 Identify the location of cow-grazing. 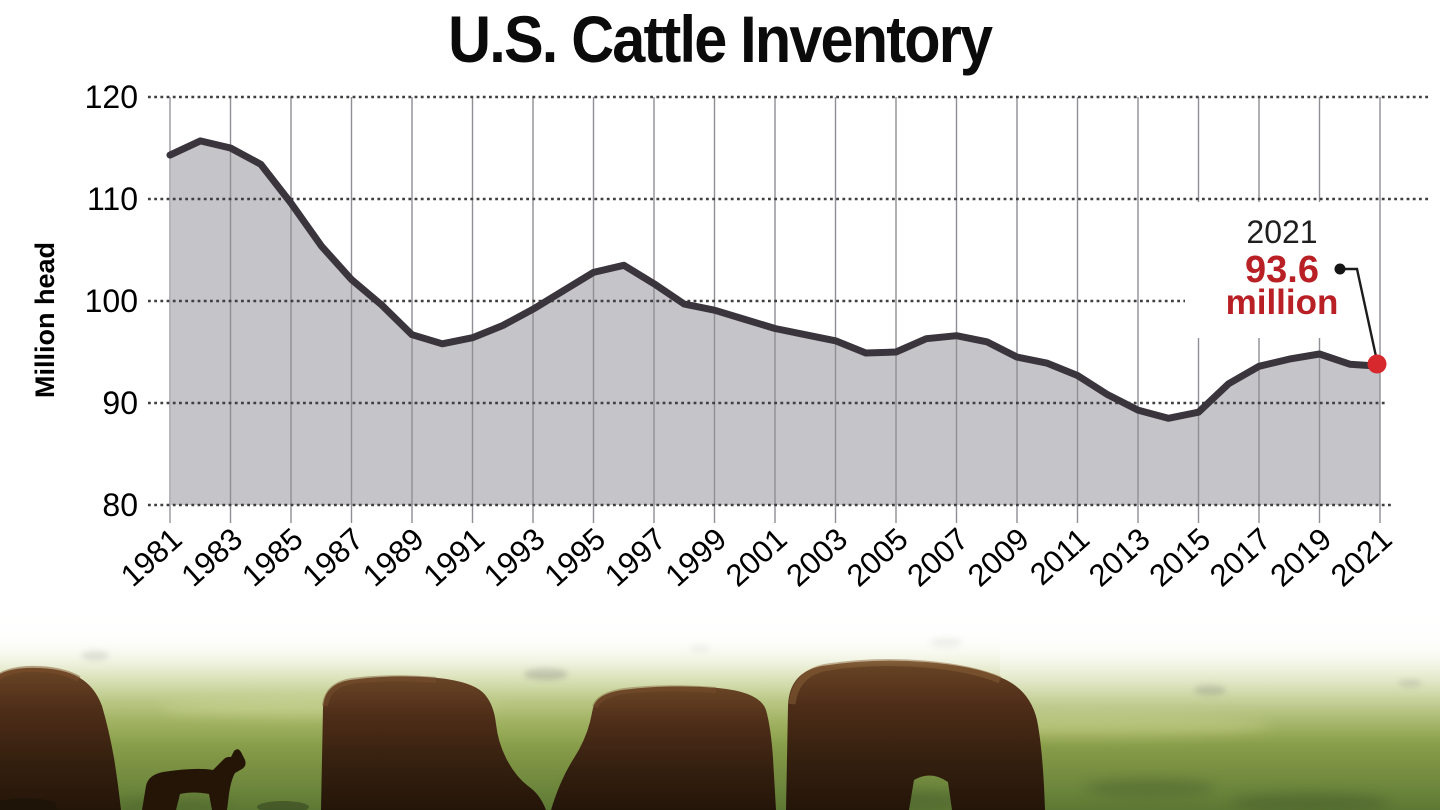
(433, 743).